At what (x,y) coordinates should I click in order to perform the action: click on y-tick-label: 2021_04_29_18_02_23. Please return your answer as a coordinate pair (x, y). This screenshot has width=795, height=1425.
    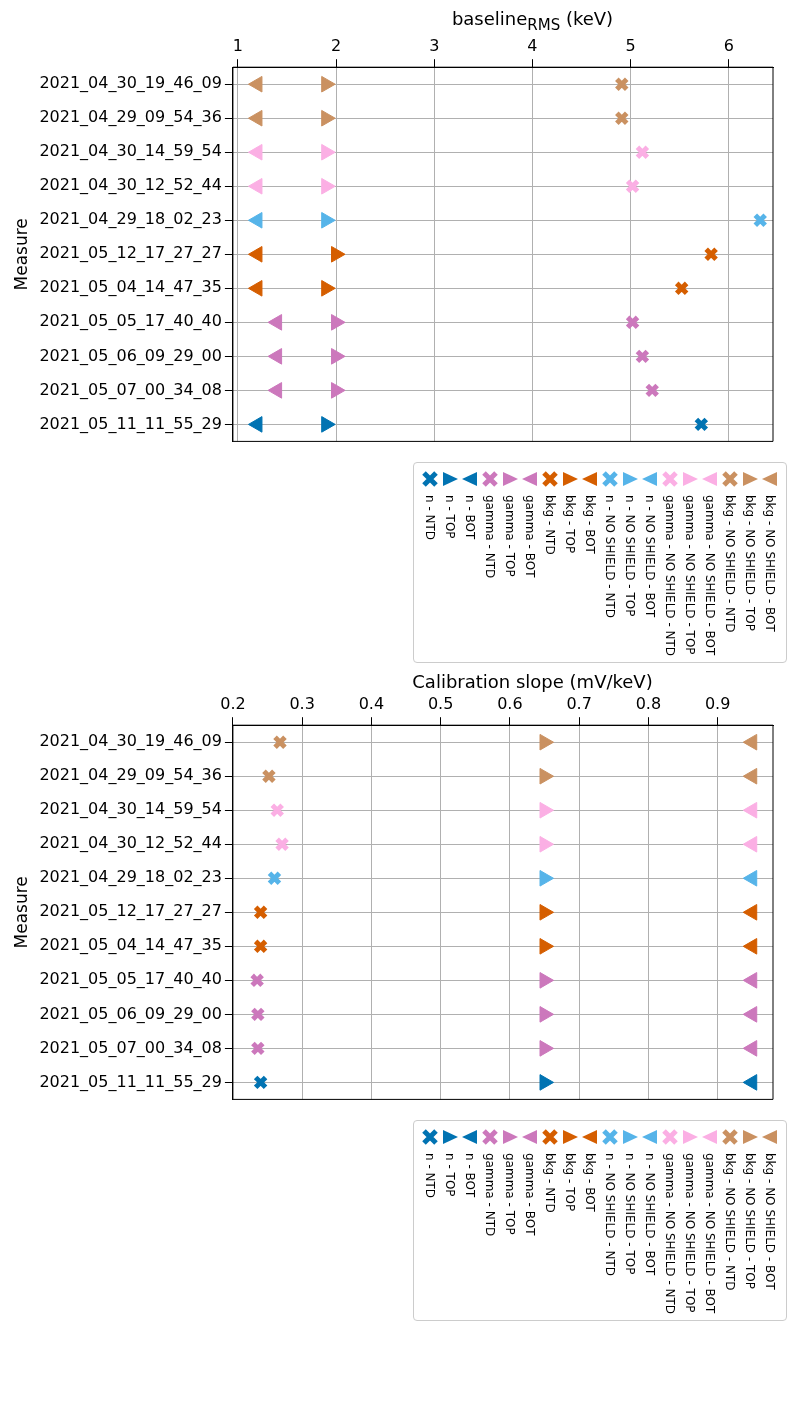
    Looking at the image, I should click on (130, 877).